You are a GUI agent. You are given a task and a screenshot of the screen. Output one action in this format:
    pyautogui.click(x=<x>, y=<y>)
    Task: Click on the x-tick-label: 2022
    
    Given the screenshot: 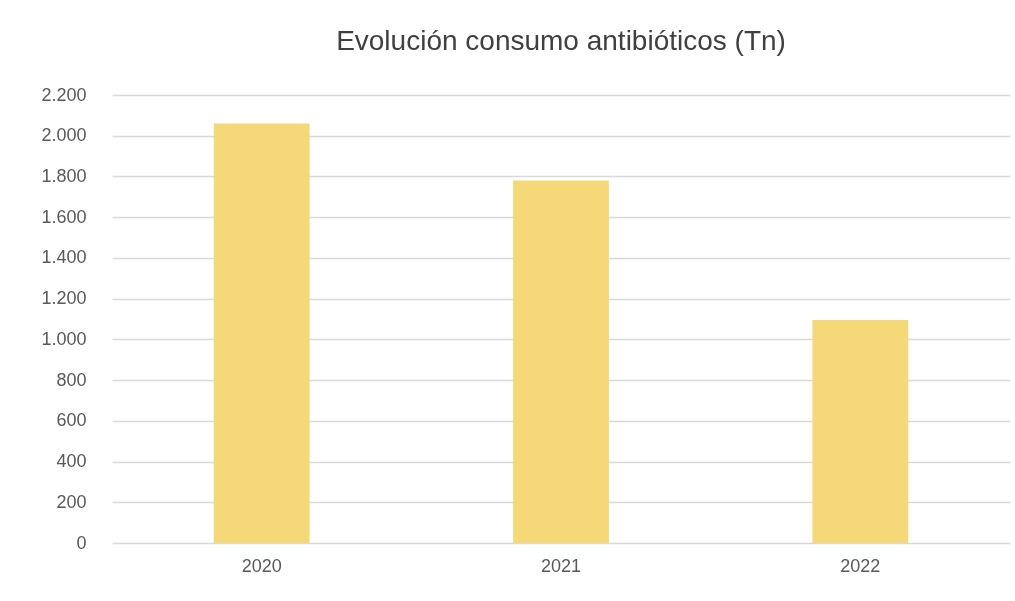 What is the action you would take?
    pyautogui.click(x=860, y=565)
    